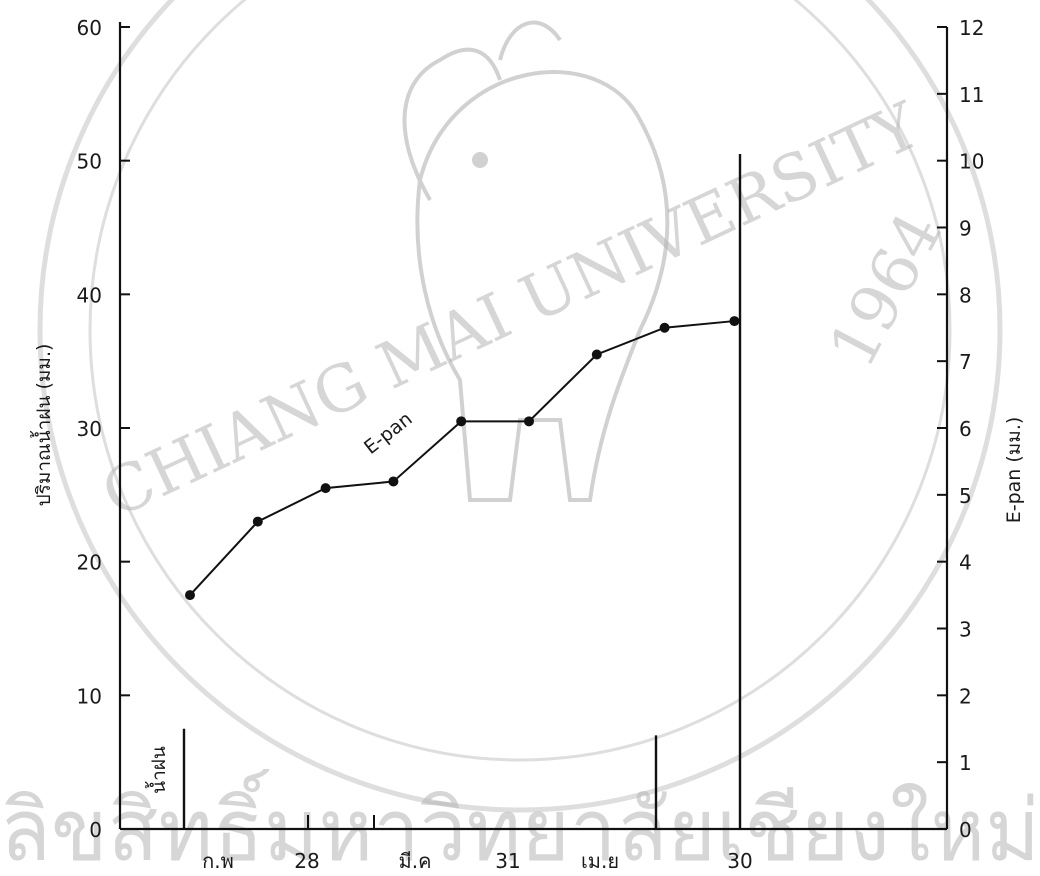  Describe the element at coordinates (965, 830) in the screenshot. I see `right-tick-label: 0` at that location.